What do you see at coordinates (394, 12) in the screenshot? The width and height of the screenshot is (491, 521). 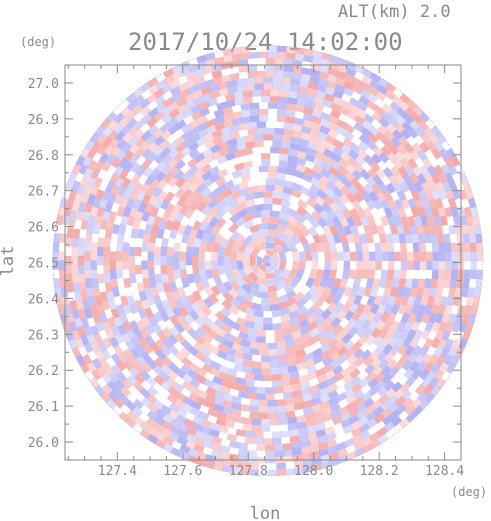 I see `altitude-label: ALT(km) 2.0` at bounding box center [394, 12].